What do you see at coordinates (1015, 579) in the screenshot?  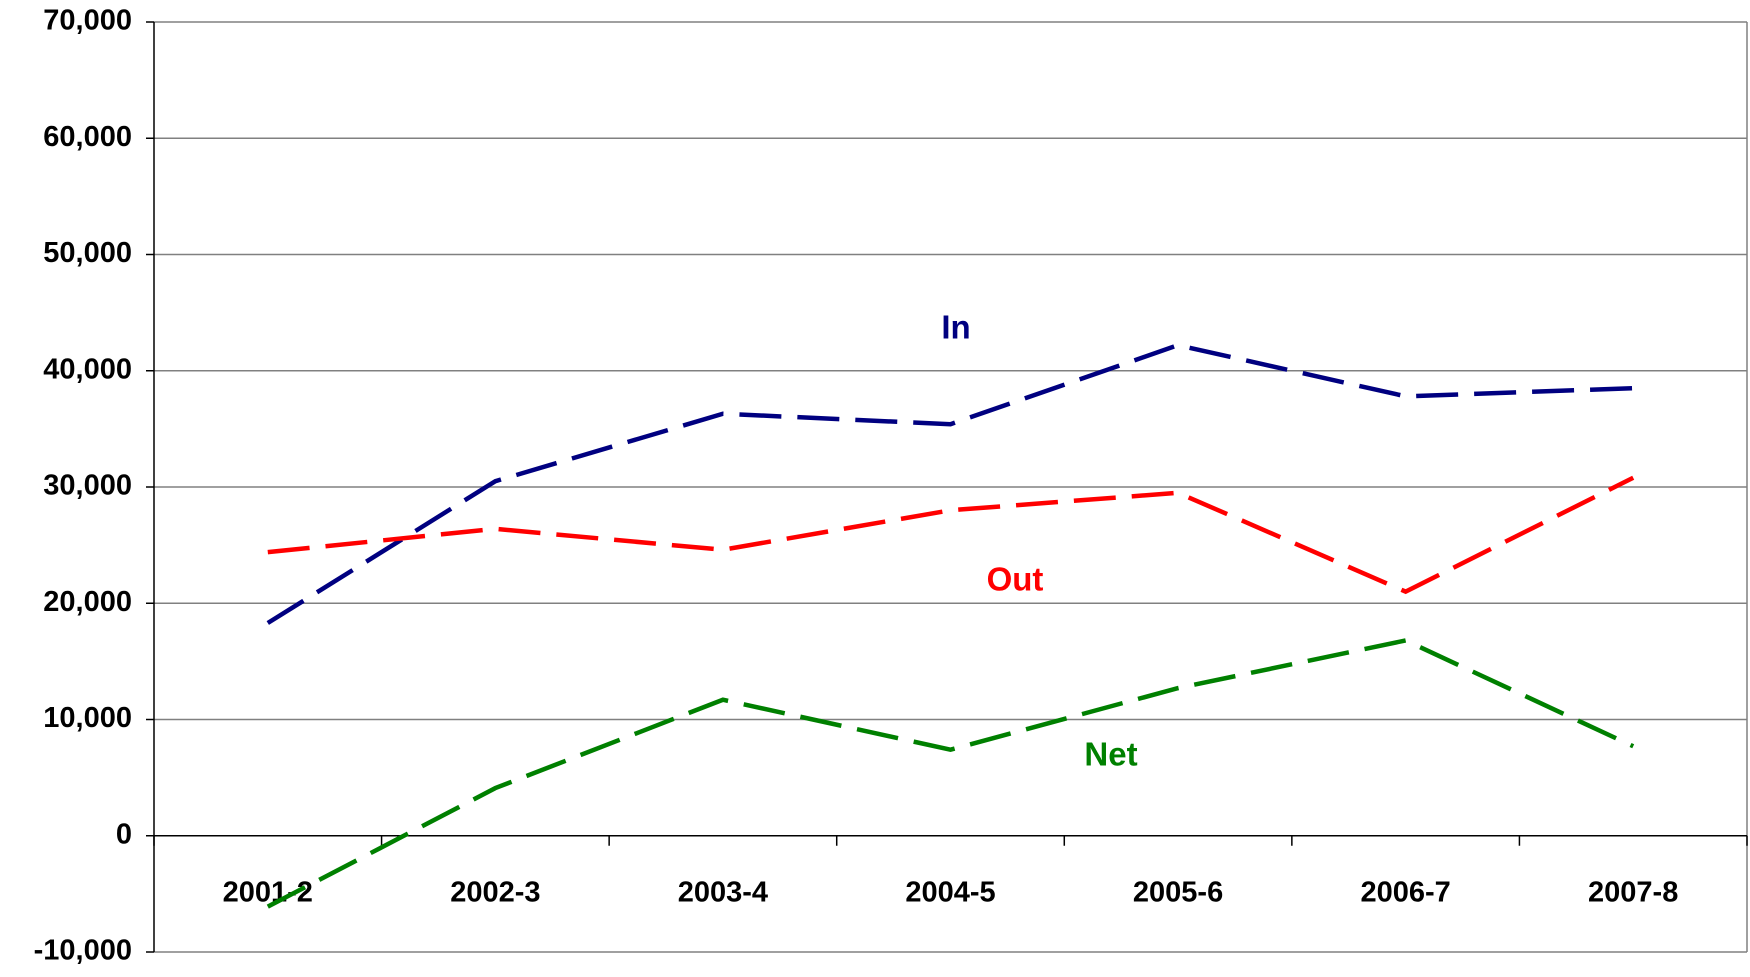 I see `series-label: Out` at bounding box center [1015, 579].